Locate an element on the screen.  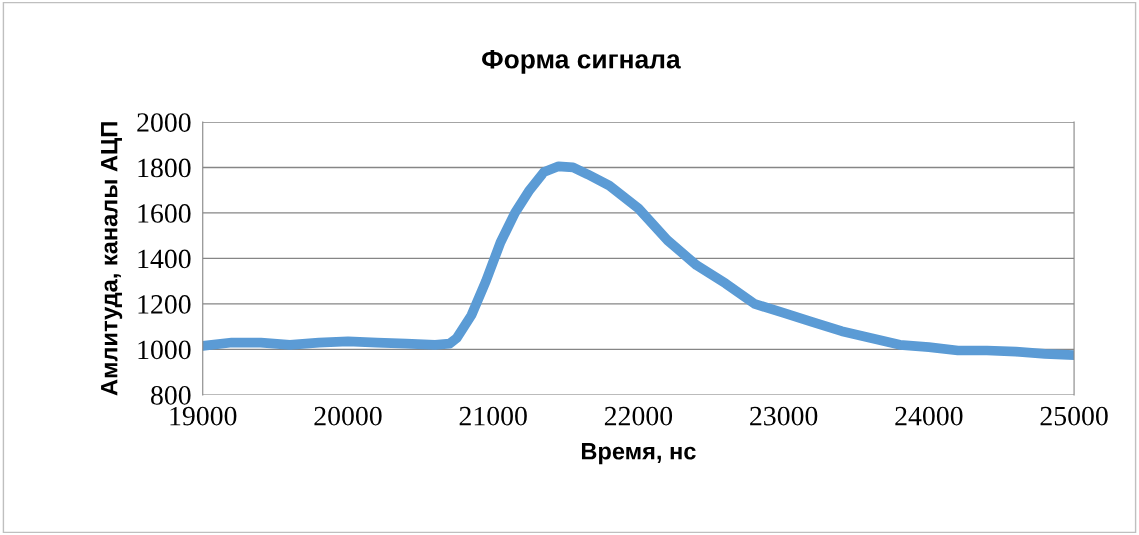
x-tick-label: 23000 is located at coordinates (784, 416).